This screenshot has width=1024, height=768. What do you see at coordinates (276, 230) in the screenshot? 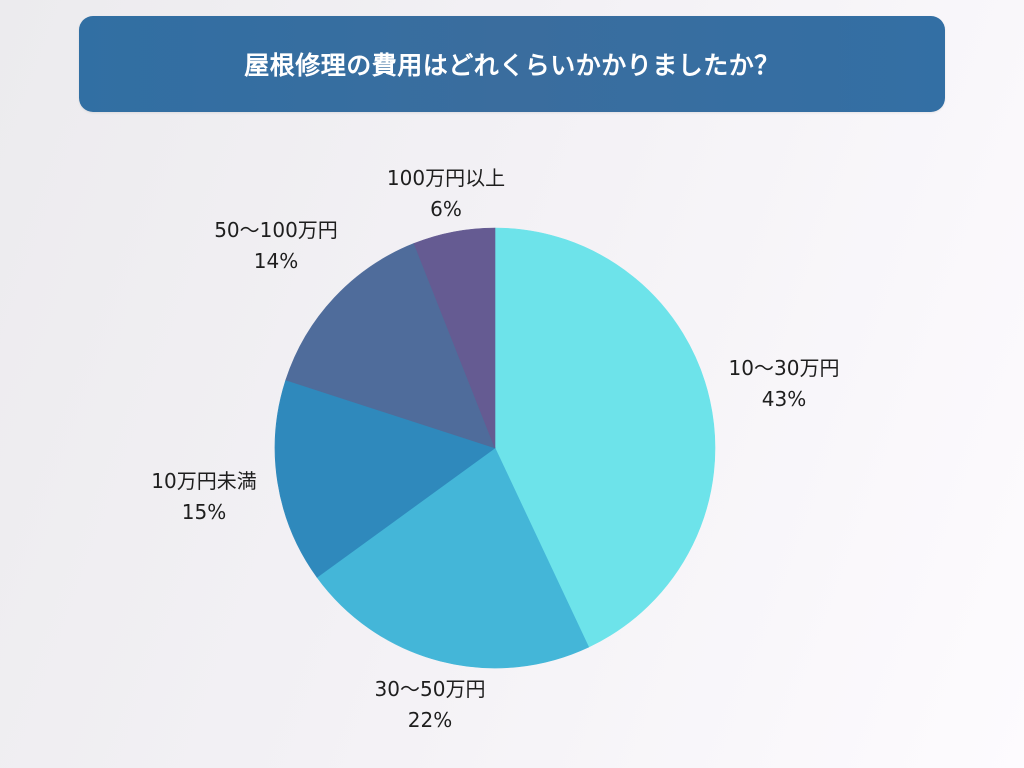
I see `slice-label-name: 50〜100万円` at bounding box center [276, 230].